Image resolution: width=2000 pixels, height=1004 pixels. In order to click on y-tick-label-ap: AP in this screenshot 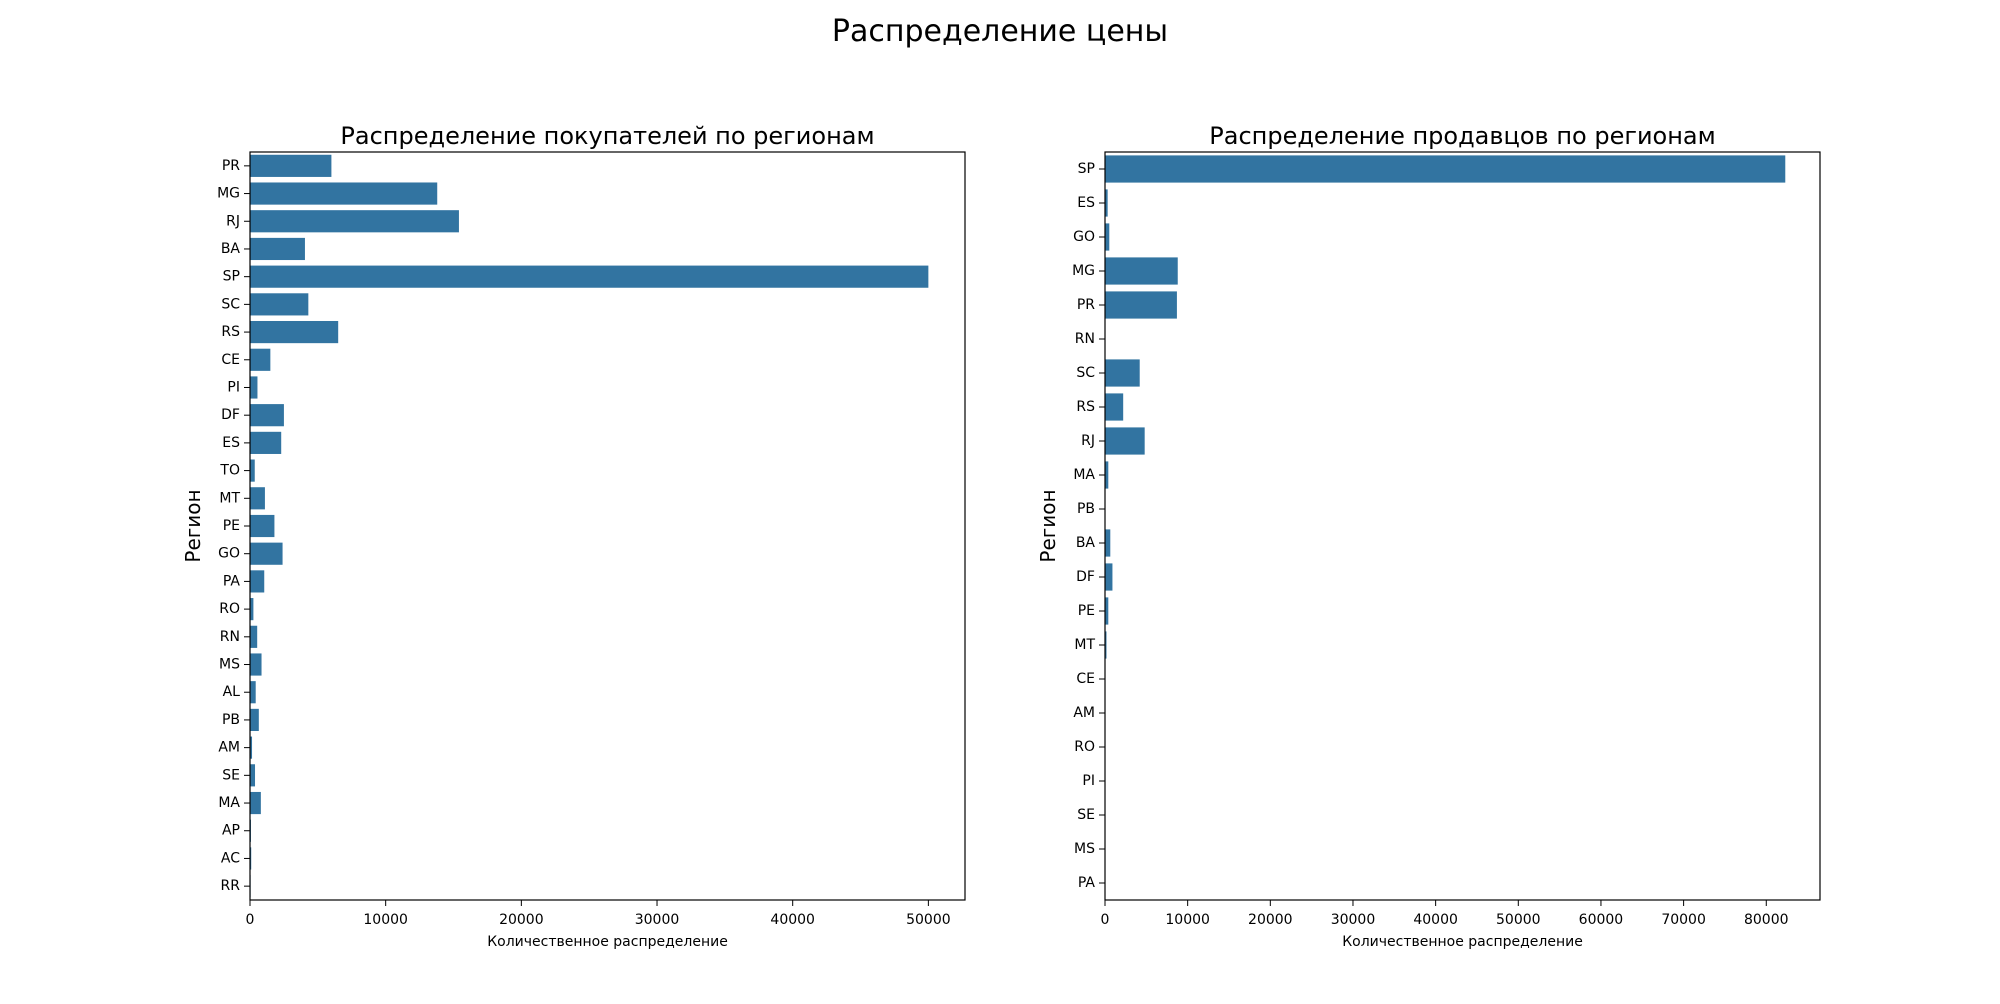, I will do `click(231, 831)`.